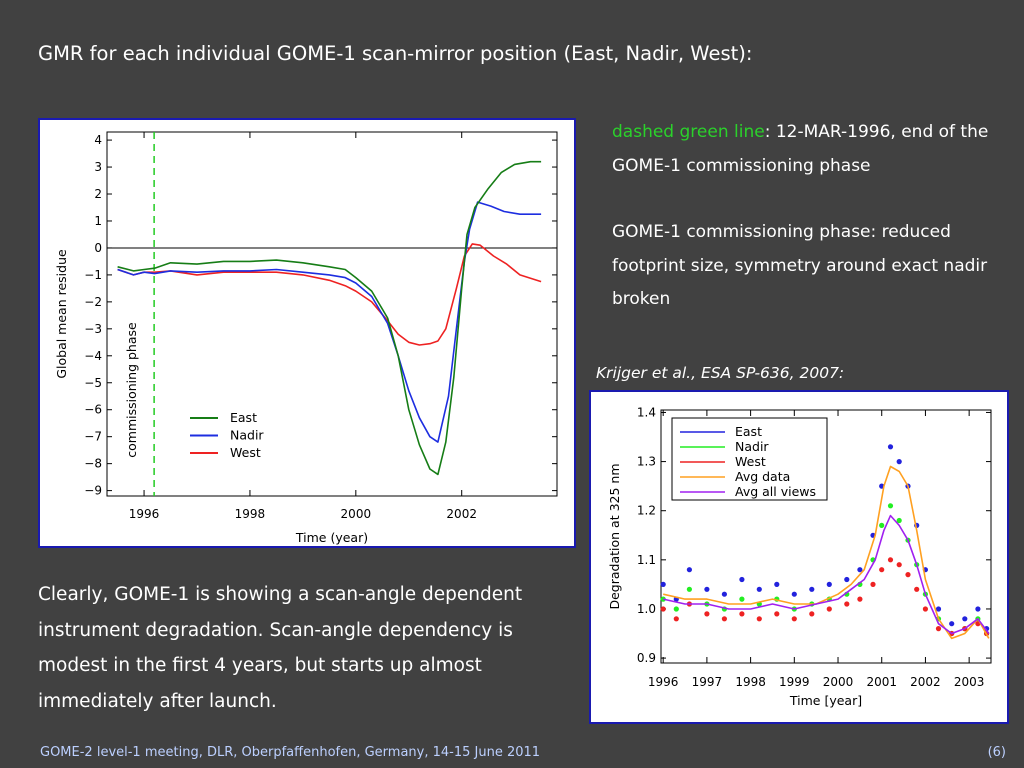 The image size is (1024, 768). Describe the element at coordinates (707, 682) in the screenshot. I see `x-tick-label: 1997` at that location.